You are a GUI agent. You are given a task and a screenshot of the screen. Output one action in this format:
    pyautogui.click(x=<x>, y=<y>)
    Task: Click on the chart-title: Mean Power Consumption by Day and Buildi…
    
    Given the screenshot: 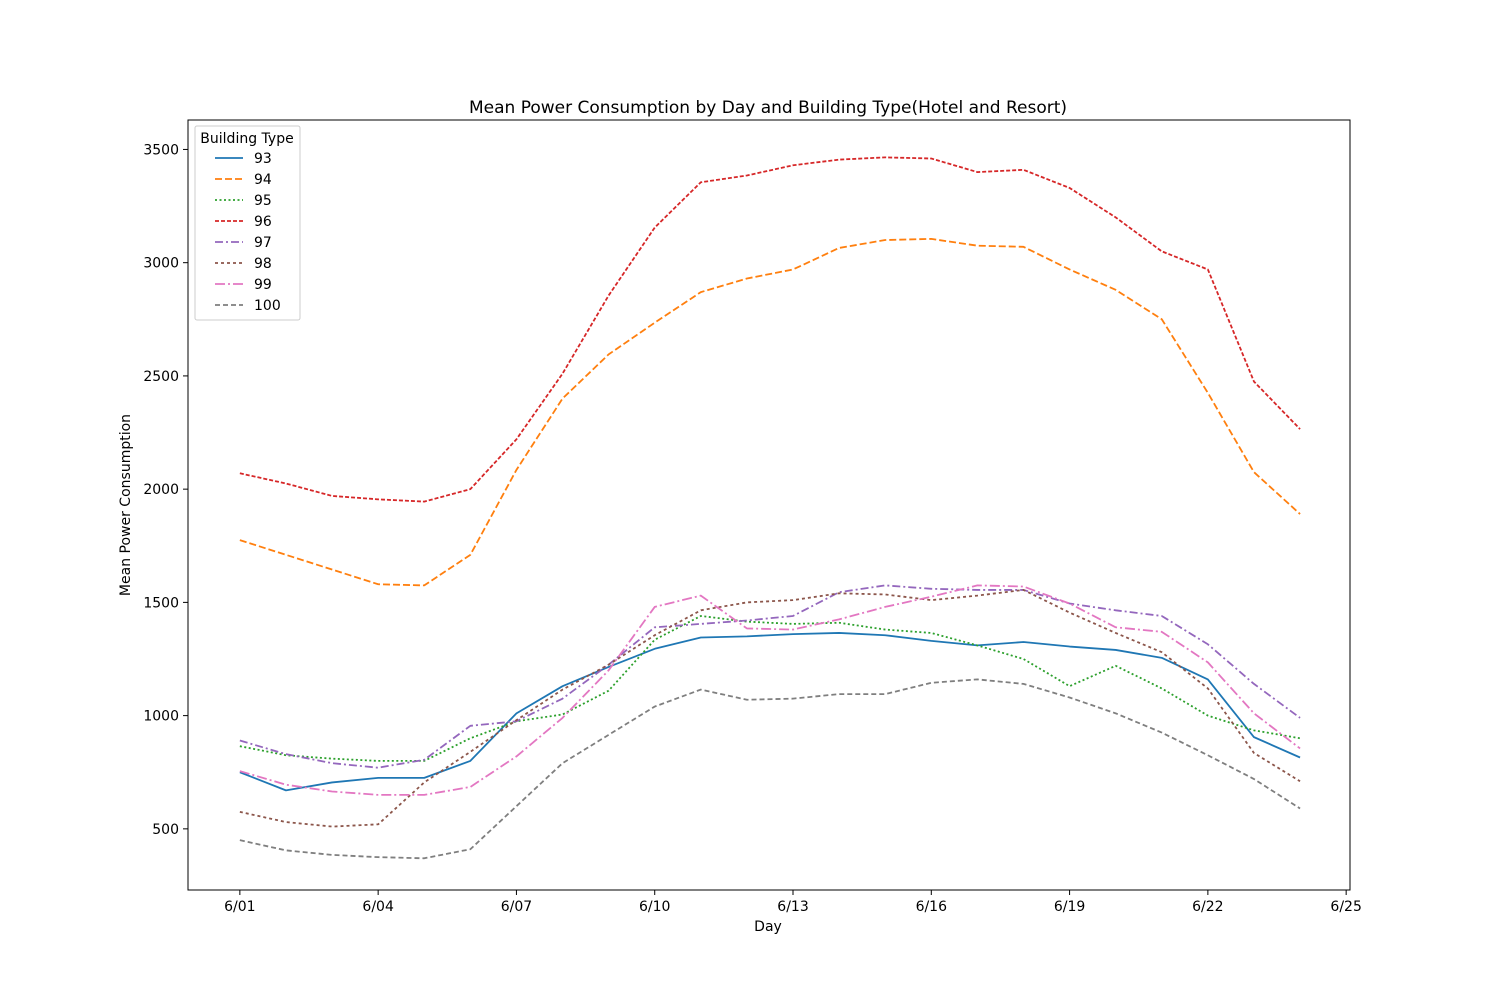 What is the action you would take?
    pyautogui.click(x=768, y=108)
    